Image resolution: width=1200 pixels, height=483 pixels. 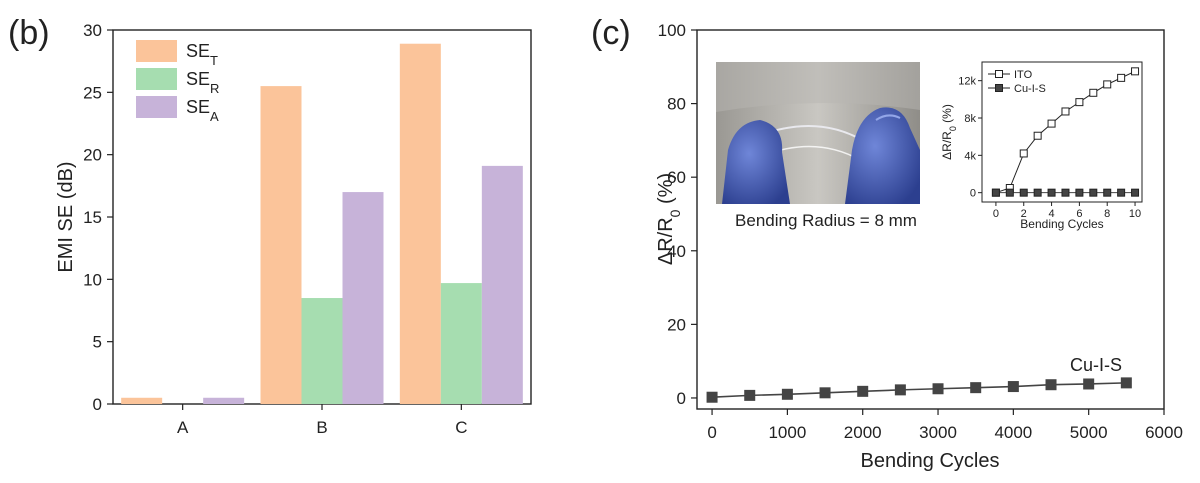 What do you see at coordinates (818, 133) in the screenshot?
I see `bending-photo` at bounding box center [818, 133].